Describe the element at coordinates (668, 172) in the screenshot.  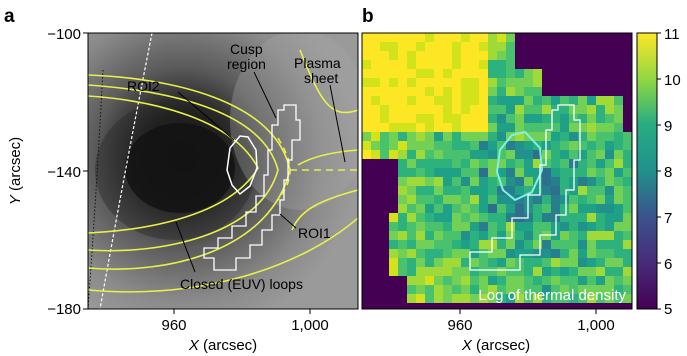
I see `colorbar-tick-label: 8` at that location.